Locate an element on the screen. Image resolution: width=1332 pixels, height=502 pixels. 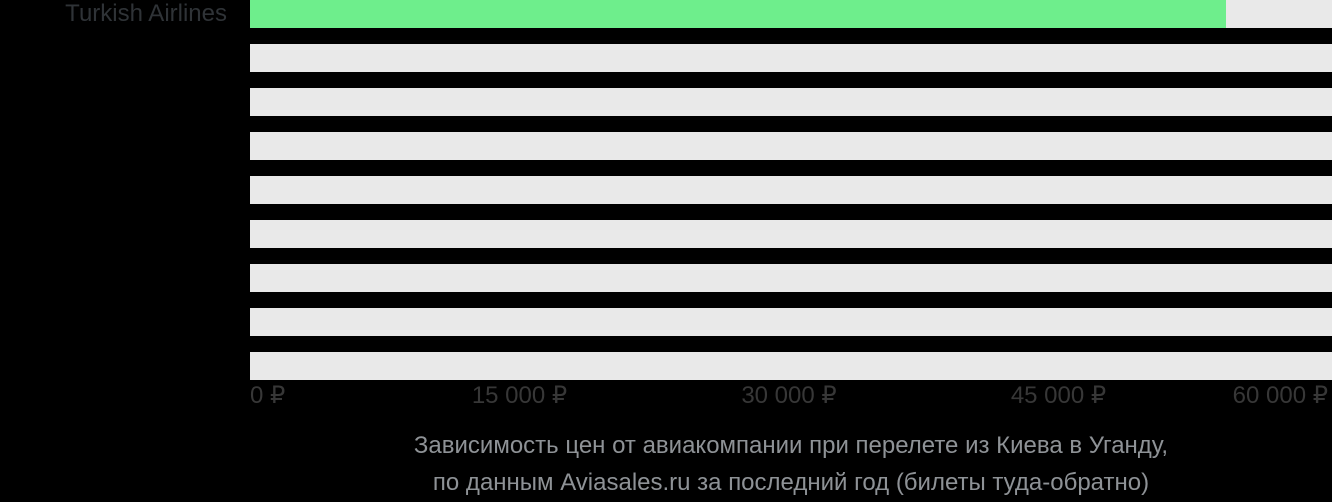
bar-fill is located at coordinates (738, 14).